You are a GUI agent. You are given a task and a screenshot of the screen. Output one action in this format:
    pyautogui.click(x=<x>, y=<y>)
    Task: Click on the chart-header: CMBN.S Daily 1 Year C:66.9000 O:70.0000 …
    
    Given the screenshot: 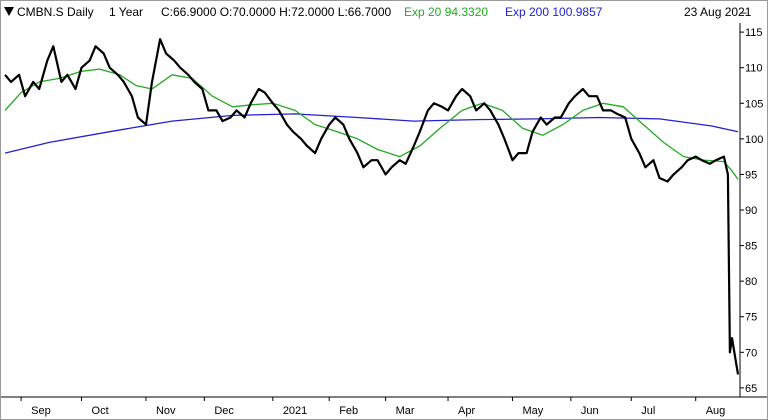 What is the action you would take?
    pyautogui.click(x=384, y=12)
    